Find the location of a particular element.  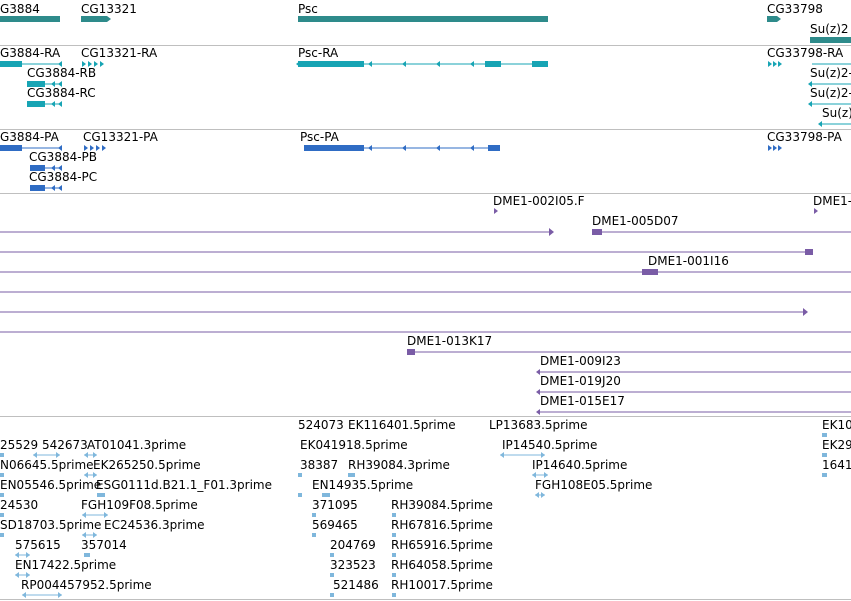

est-label: 323523 is located at coordinates (353, 565).